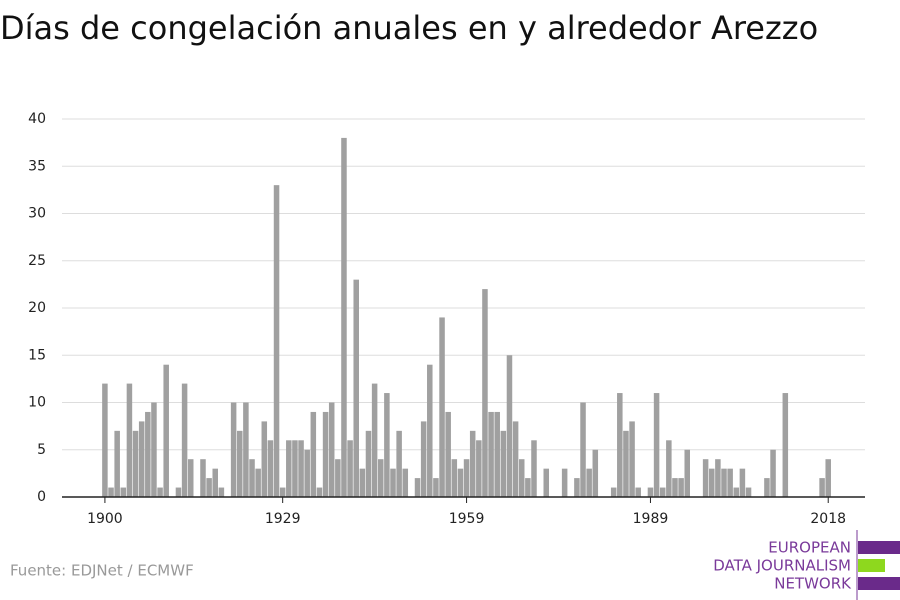  I want to click on x-tick-label: 1900, so click(105, 519).